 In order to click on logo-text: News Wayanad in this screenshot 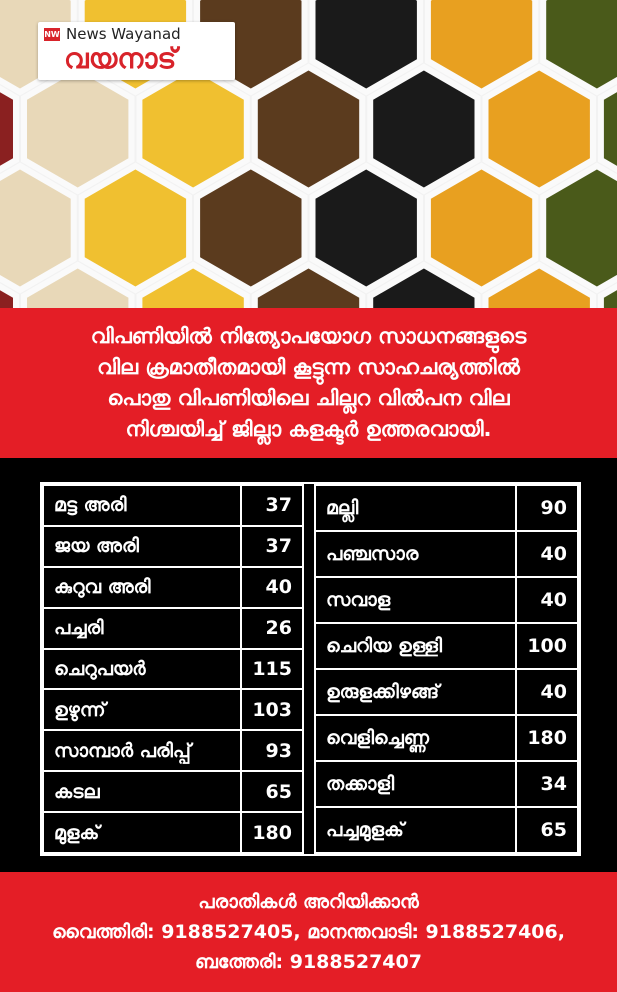, I will do `click(123, 34)`.